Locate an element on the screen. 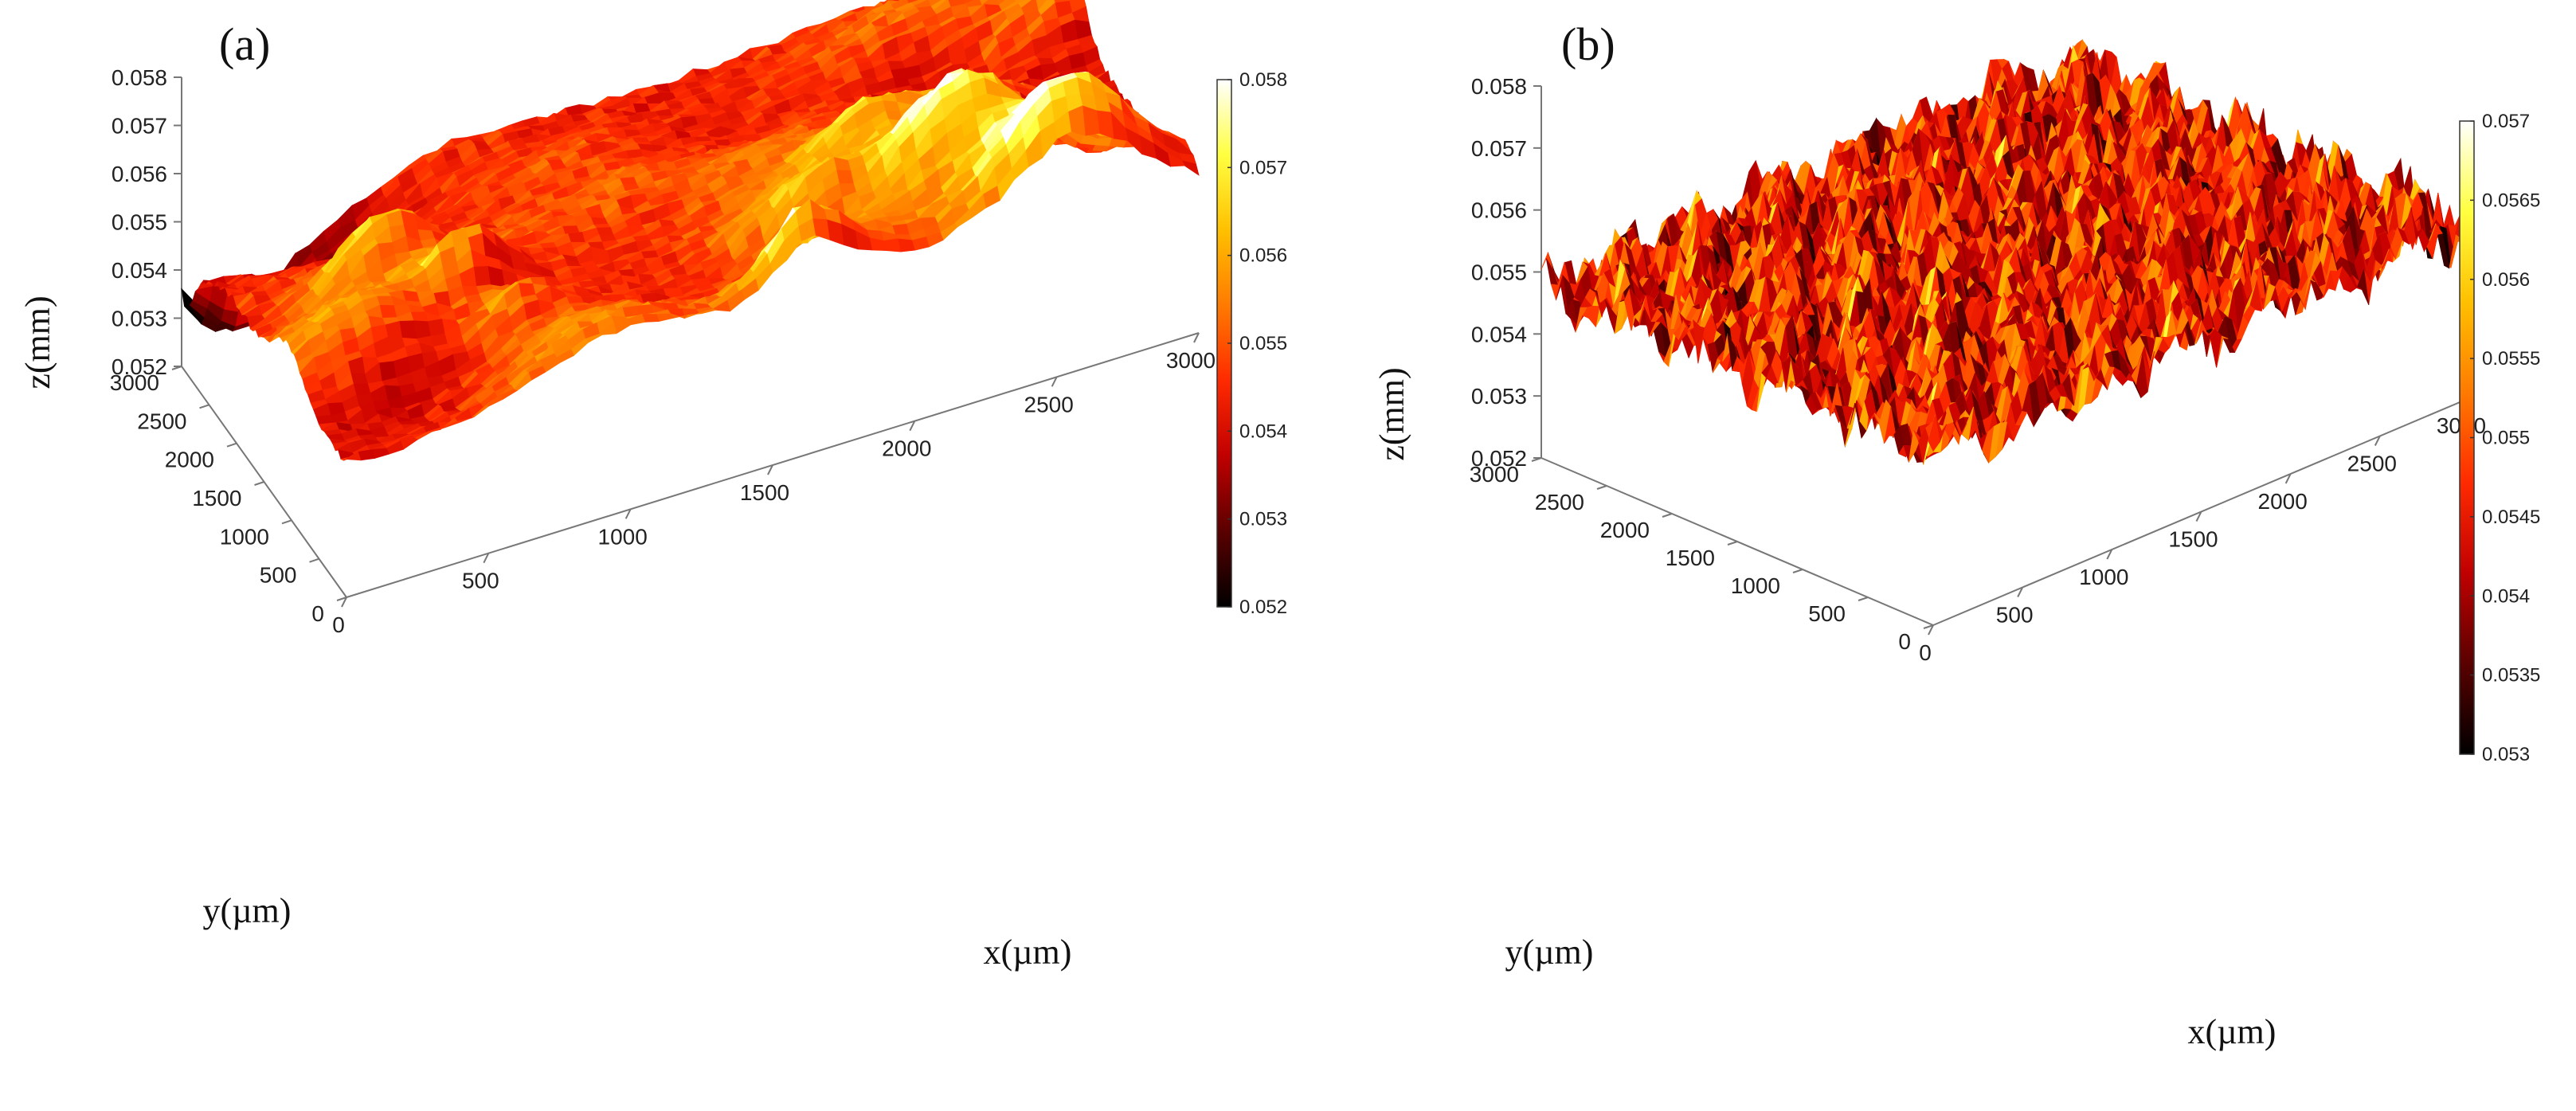 The image size is (2576, 1111). x-tick-label: 3000 is located at coordinates (1191, 360).